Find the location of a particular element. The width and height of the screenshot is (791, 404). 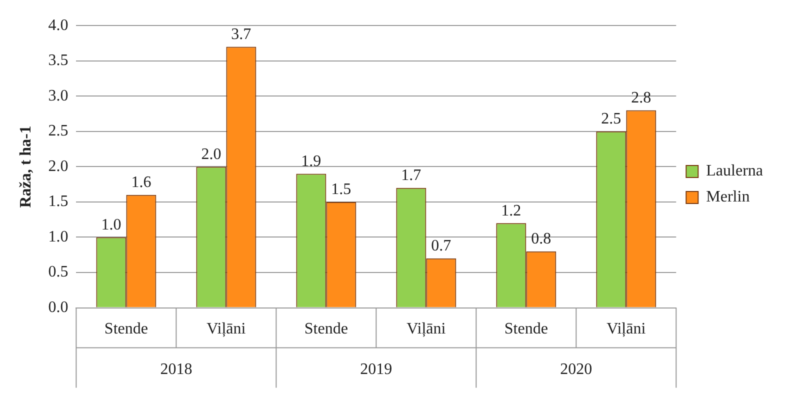

y-axis-title: Raža, t ha-1 is located at coordinates (26, 167).